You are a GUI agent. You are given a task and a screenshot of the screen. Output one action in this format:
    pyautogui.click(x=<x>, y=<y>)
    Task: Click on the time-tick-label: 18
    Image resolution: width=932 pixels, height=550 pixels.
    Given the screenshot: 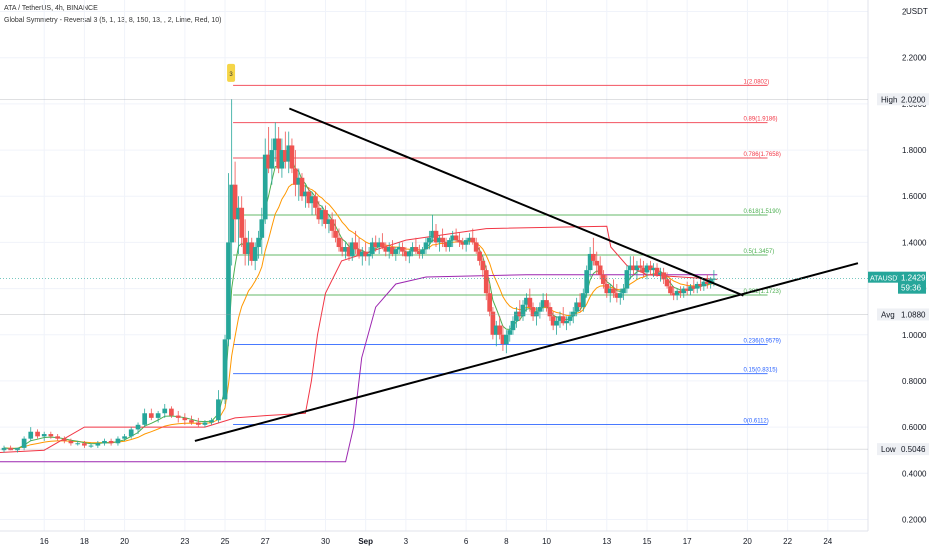 What is the action you would take?
    pyautogui.click(x=84, y=541)
    